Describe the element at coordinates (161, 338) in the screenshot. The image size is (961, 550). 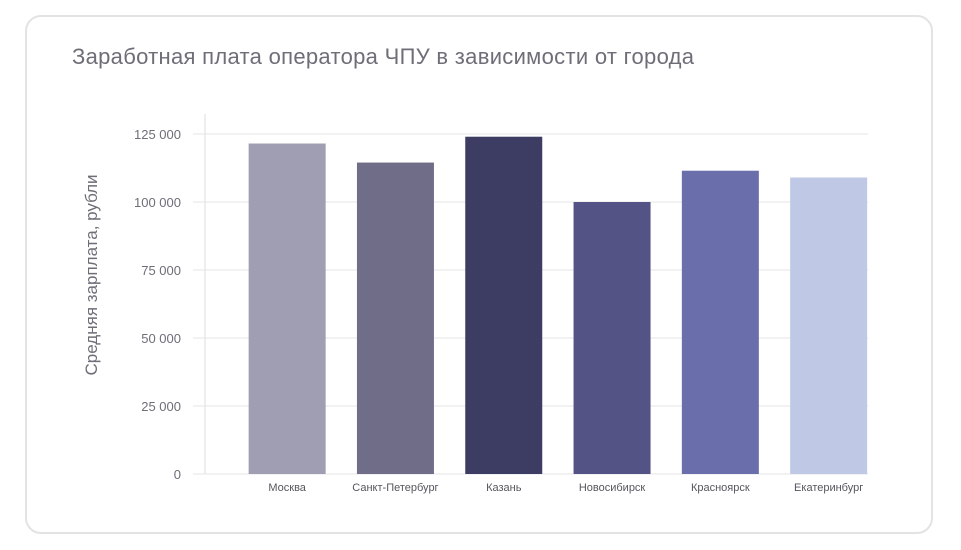
I see `y-tick-label: 50 000` at that location.